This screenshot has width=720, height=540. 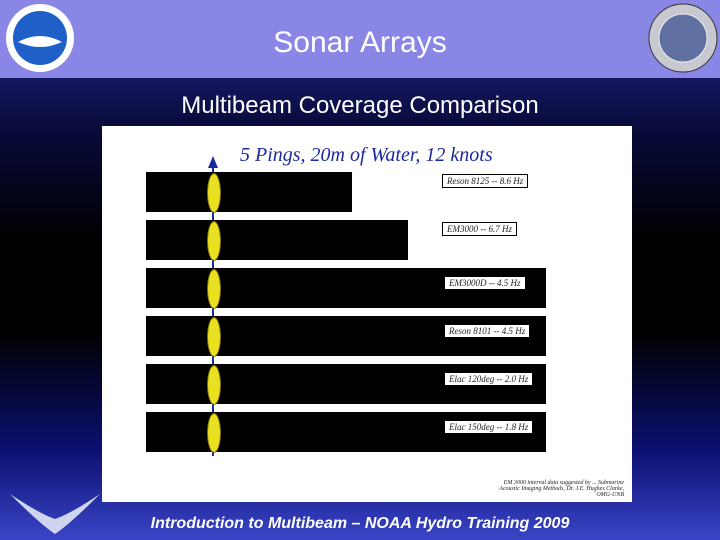 What do you see at coordinates (489, 379) in the screenshot?
I see `sonar-label: Elac 120deg -- 2.0 Hz` at bounding box center [489, 379].